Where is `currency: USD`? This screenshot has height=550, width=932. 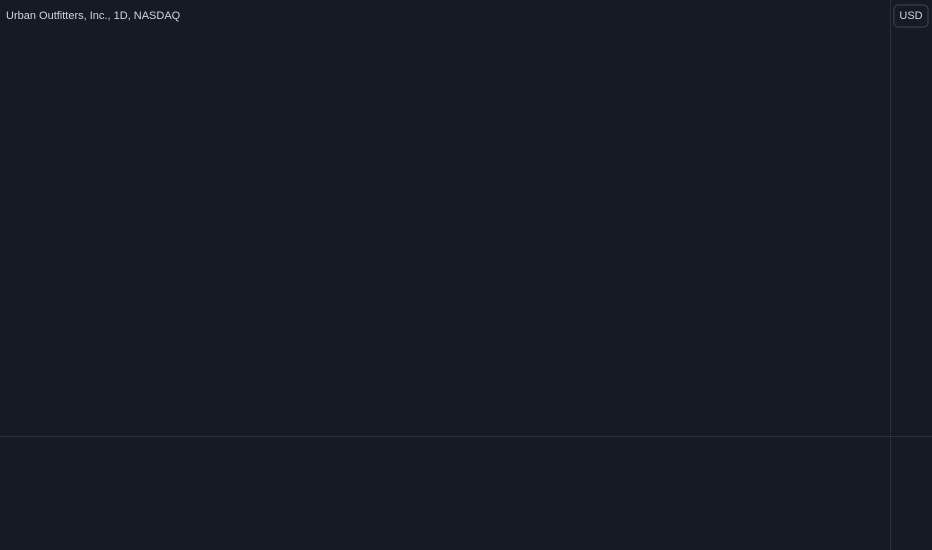 currency: USD is located at coordinates (910, 16).